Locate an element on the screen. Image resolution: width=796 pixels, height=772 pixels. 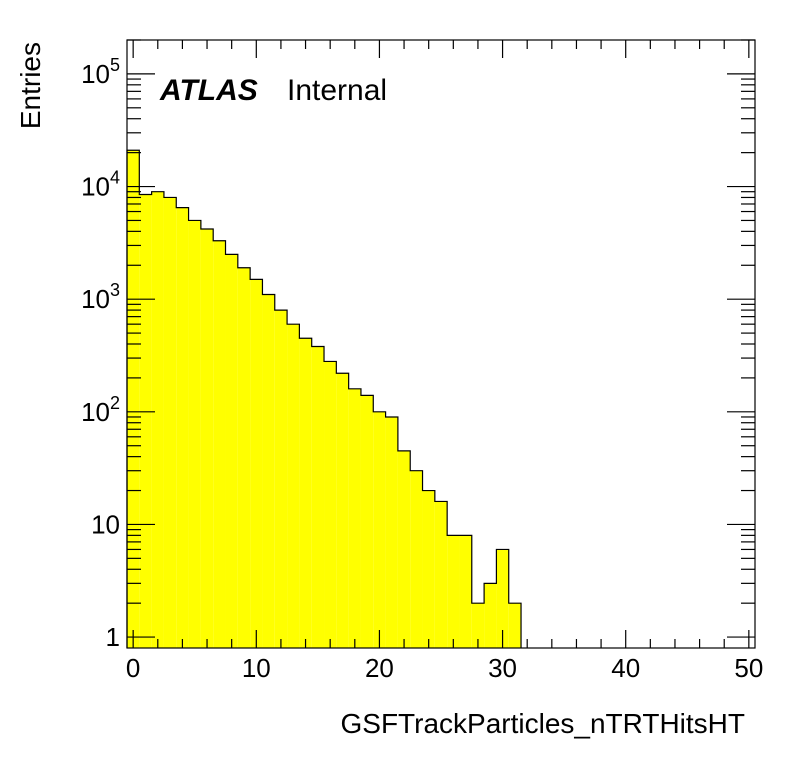
y-axis-label: Entries is located at coordinates (30, 85).